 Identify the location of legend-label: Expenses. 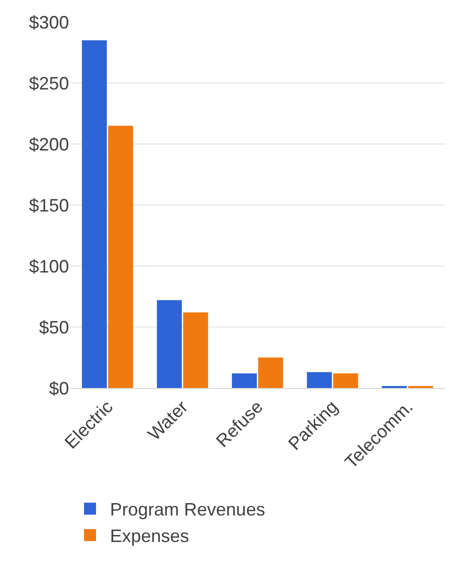
(150, 536).